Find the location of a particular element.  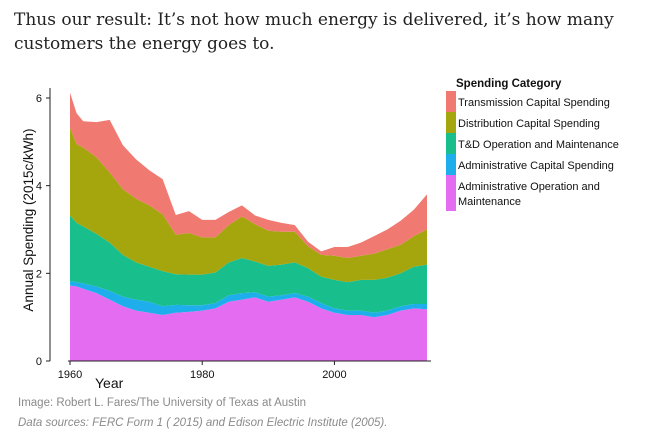

y-tick-label: 0 is located at coordinates (39, 362).